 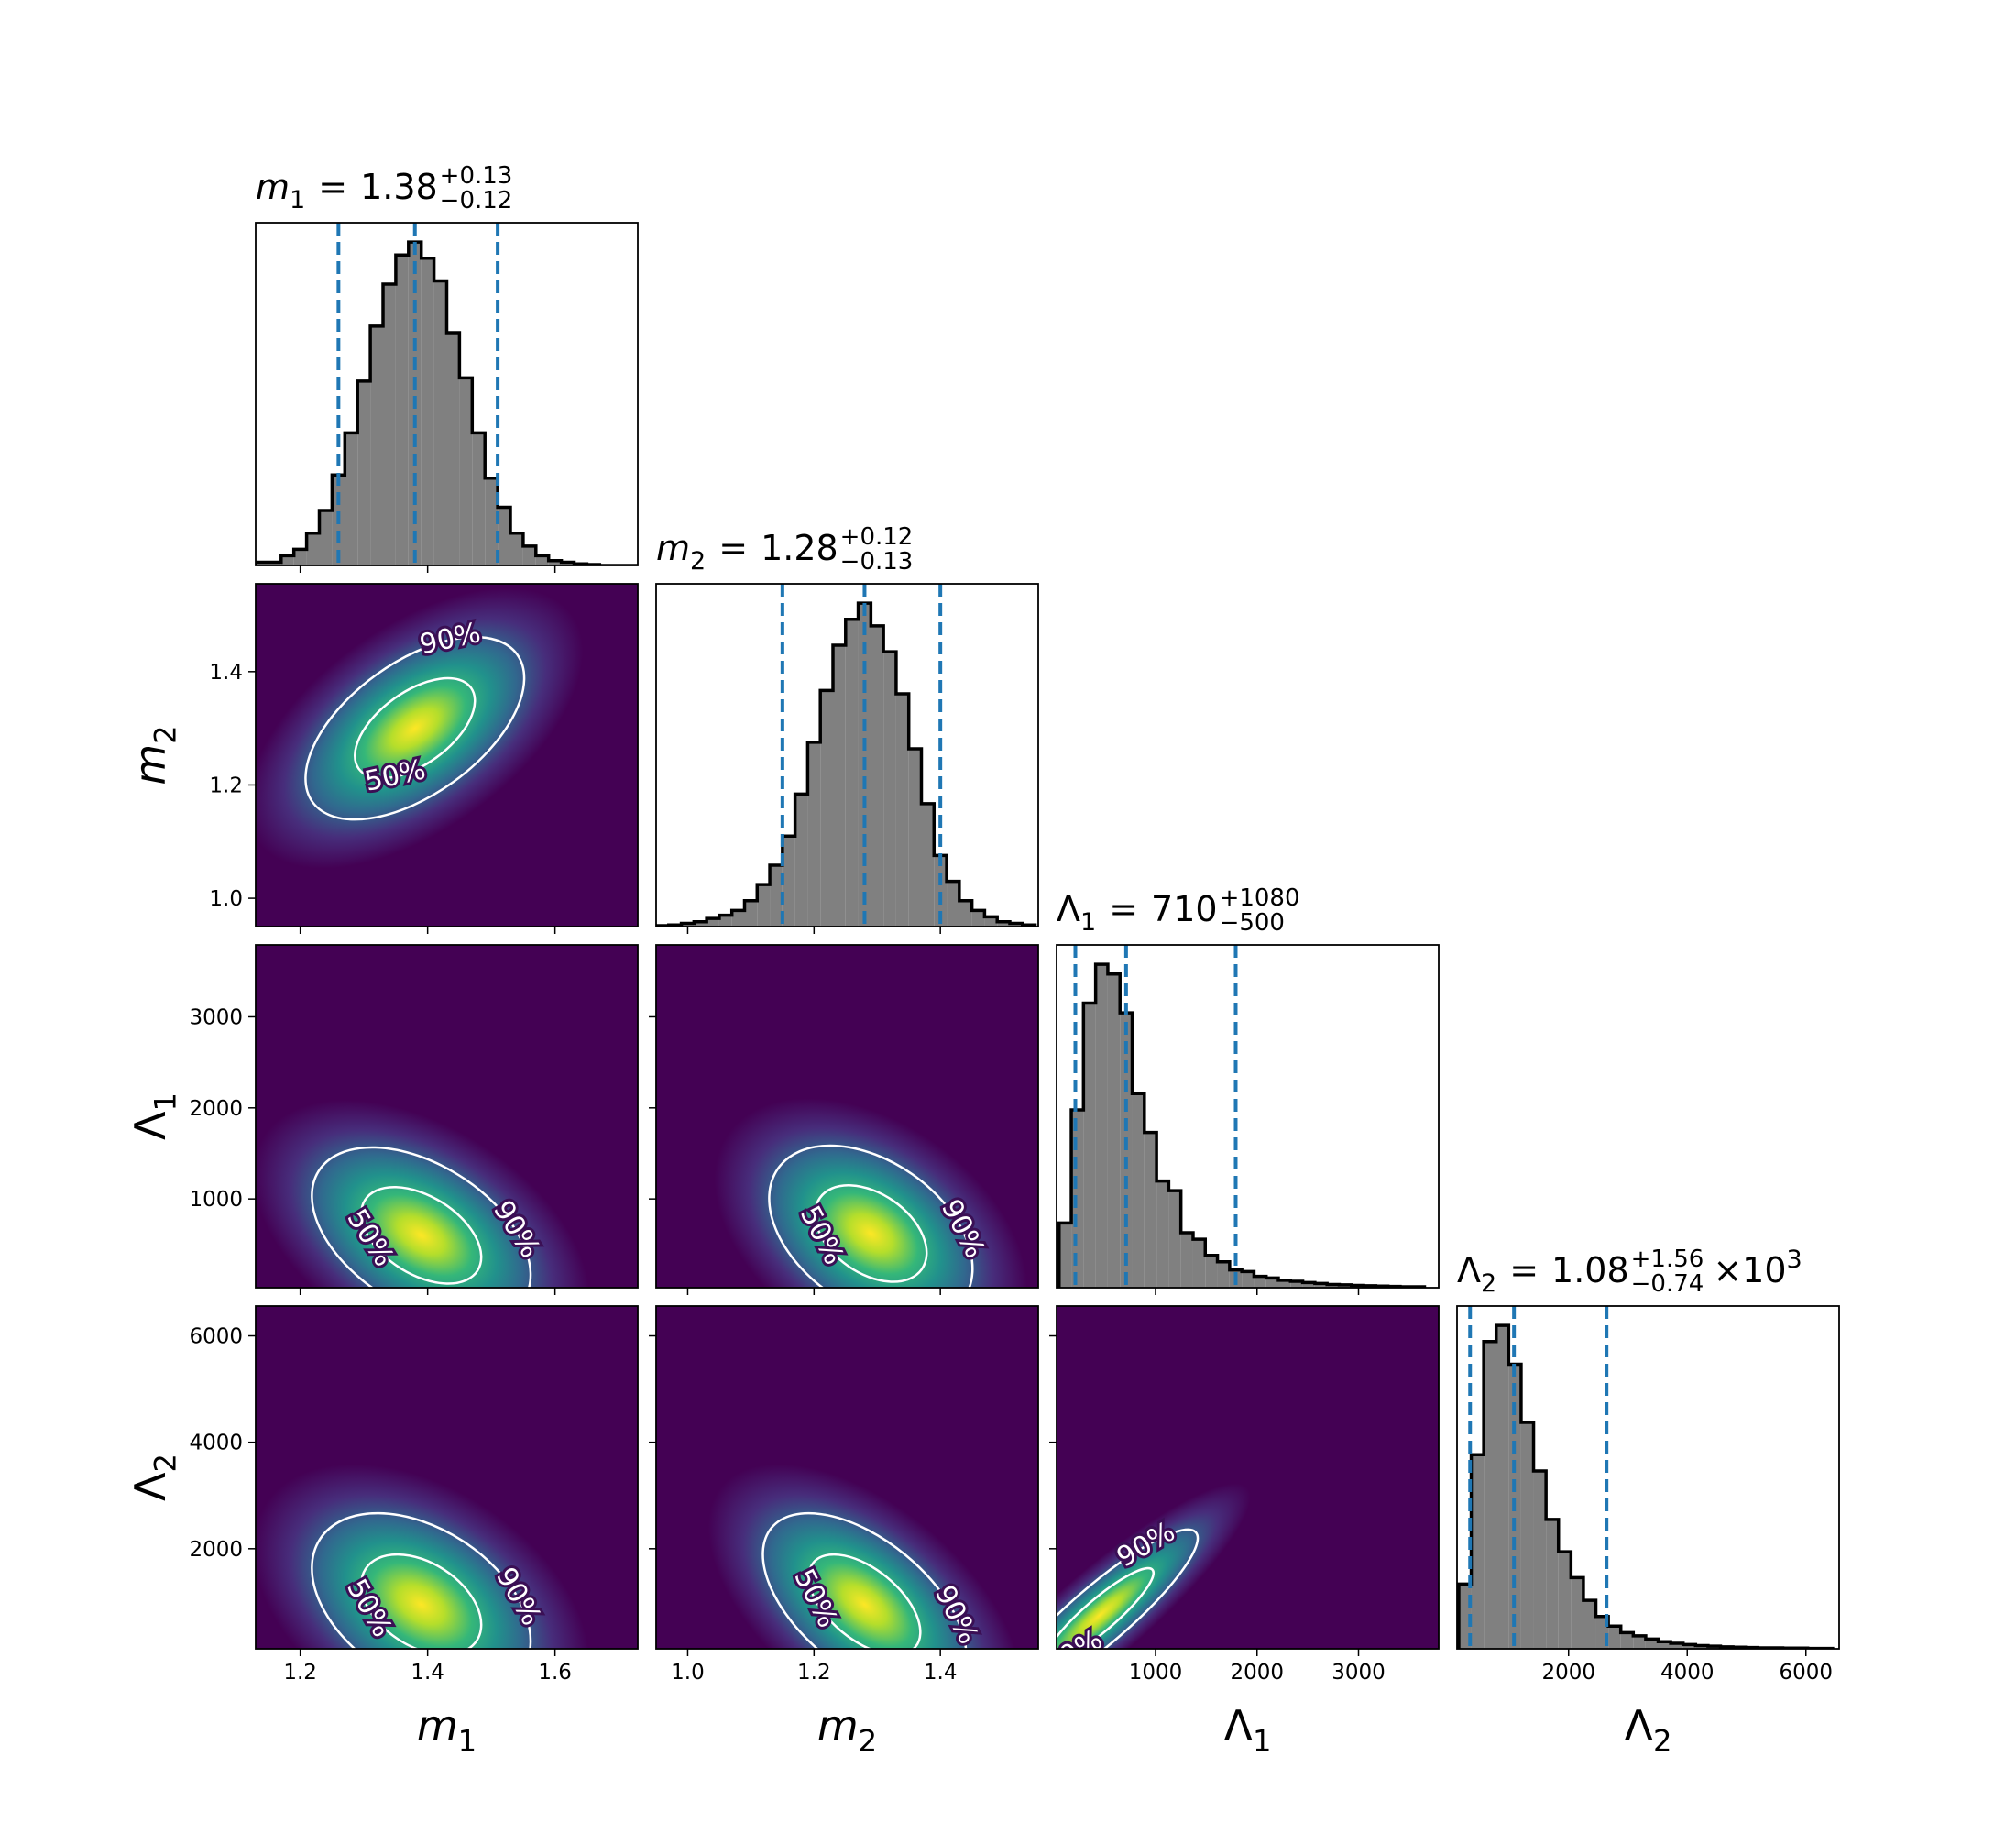 I want to click on label-subscript: 2, so click(x=165, y=1463).